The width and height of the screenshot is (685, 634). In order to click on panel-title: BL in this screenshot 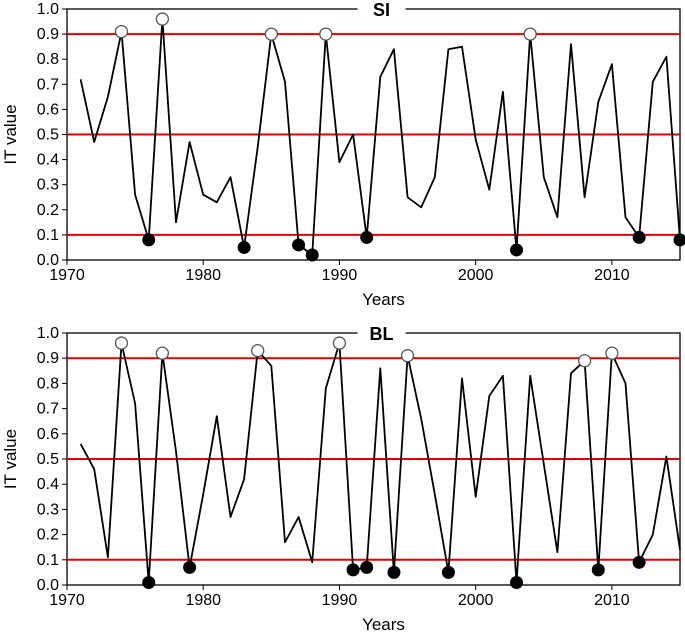, I will do `click(382, 334)`.